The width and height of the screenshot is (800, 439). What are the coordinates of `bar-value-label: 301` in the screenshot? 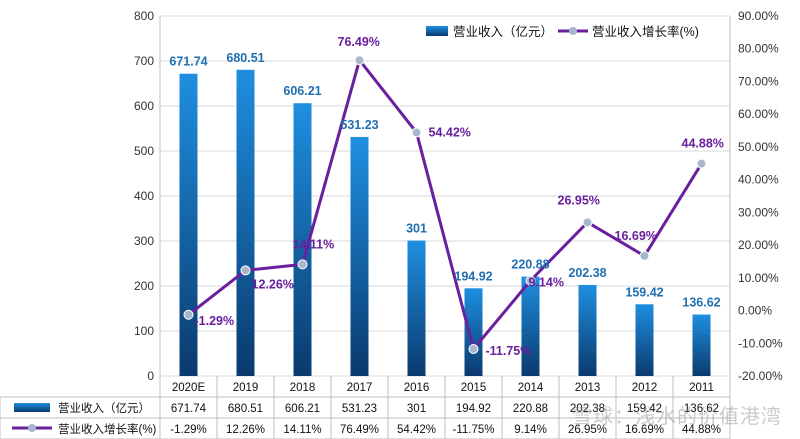 It's located at (416, 229).